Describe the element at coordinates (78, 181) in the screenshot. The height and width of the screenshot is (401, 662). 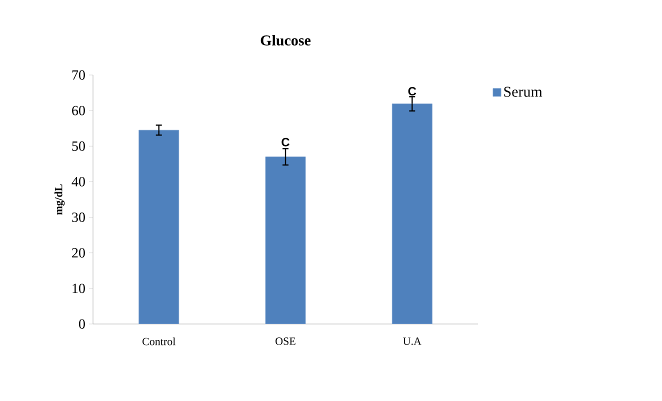
I see `y-tick-label: 40` at that location.